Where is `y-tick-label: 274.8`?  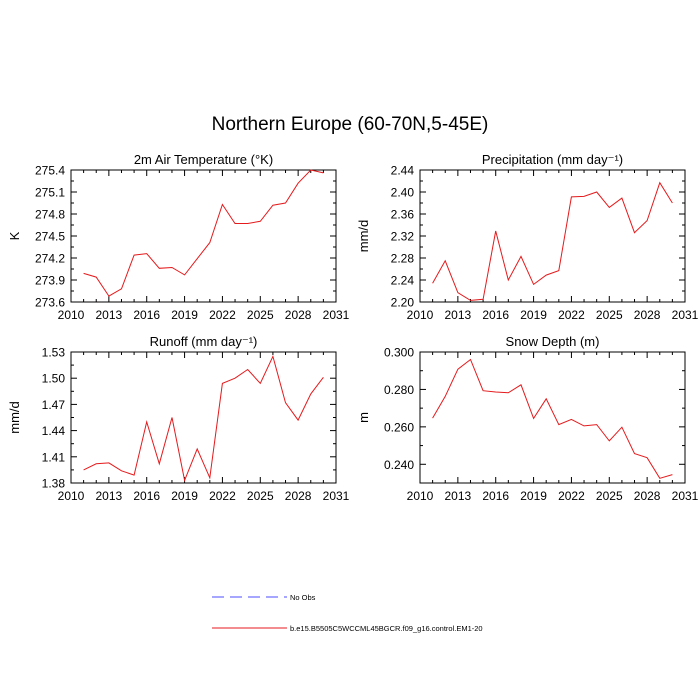
y-tick-label: 274.8 is located at coordinates (50, 215).